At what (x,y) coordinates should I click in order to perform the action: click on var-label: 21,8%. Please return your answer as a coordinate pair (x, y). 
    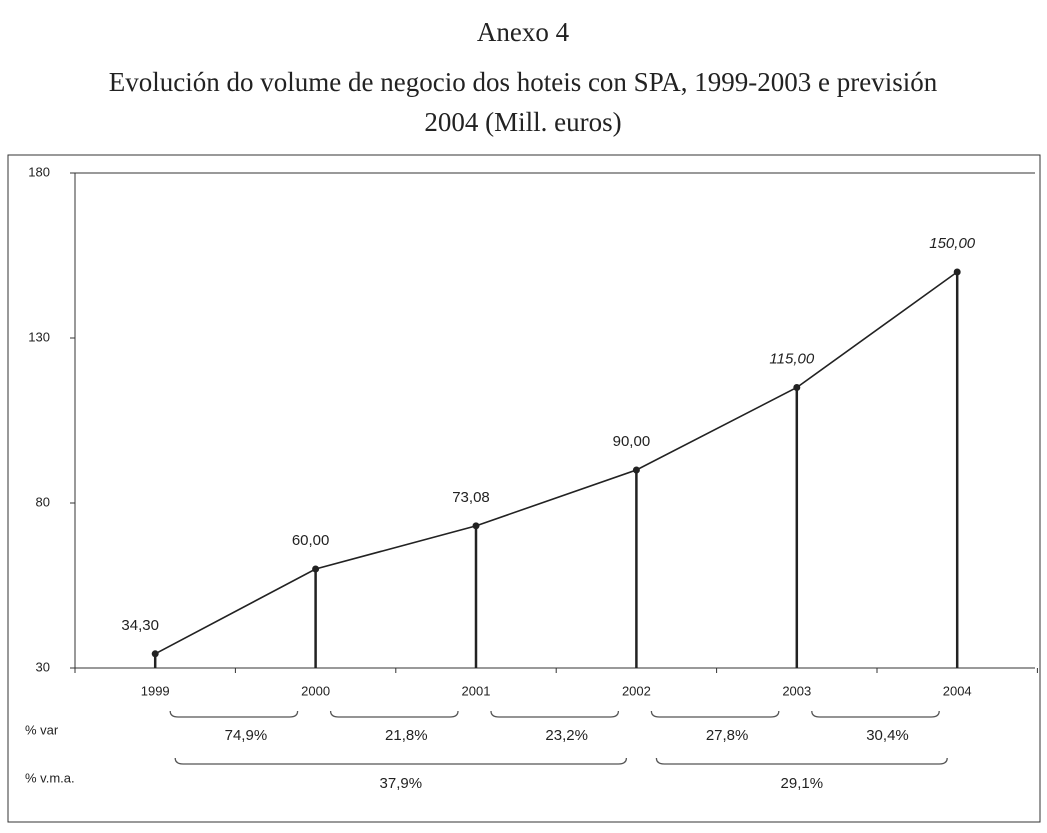
    Looking at the image, I should click on (406, 735).